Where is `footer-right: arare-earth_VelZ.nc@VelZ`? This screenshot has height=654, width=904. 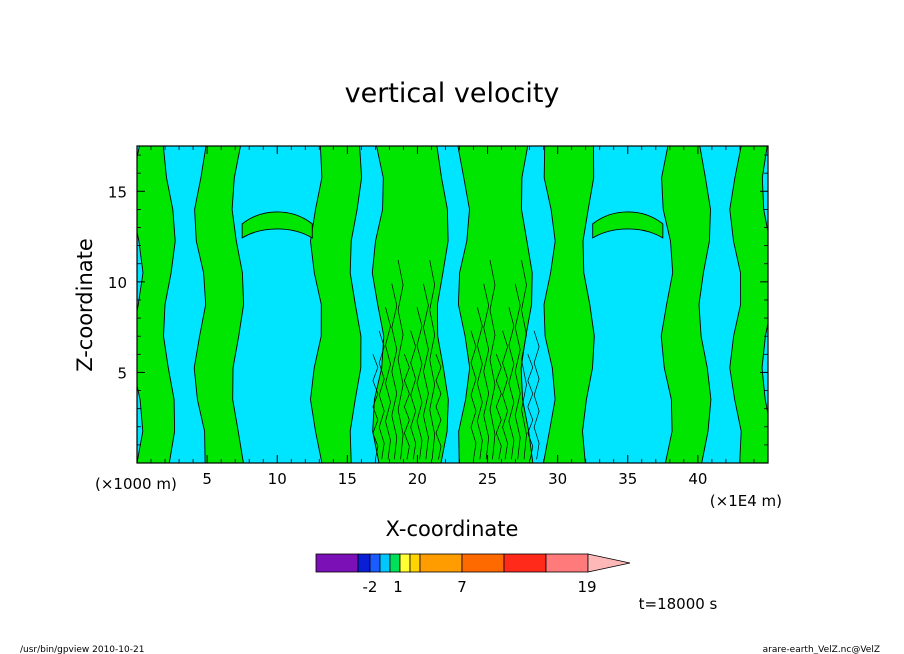
footer-right: arare-earth_VelZ.nc@VelZ is located at coordinates (821, 649).